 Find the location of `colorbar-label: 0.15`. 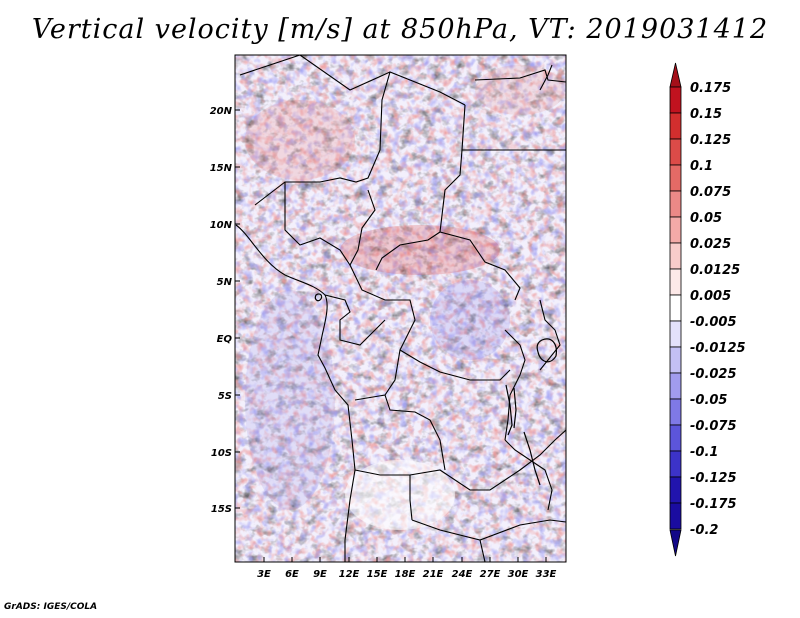

colorbar-label: 0.15 is located at coordinates (706, 114).